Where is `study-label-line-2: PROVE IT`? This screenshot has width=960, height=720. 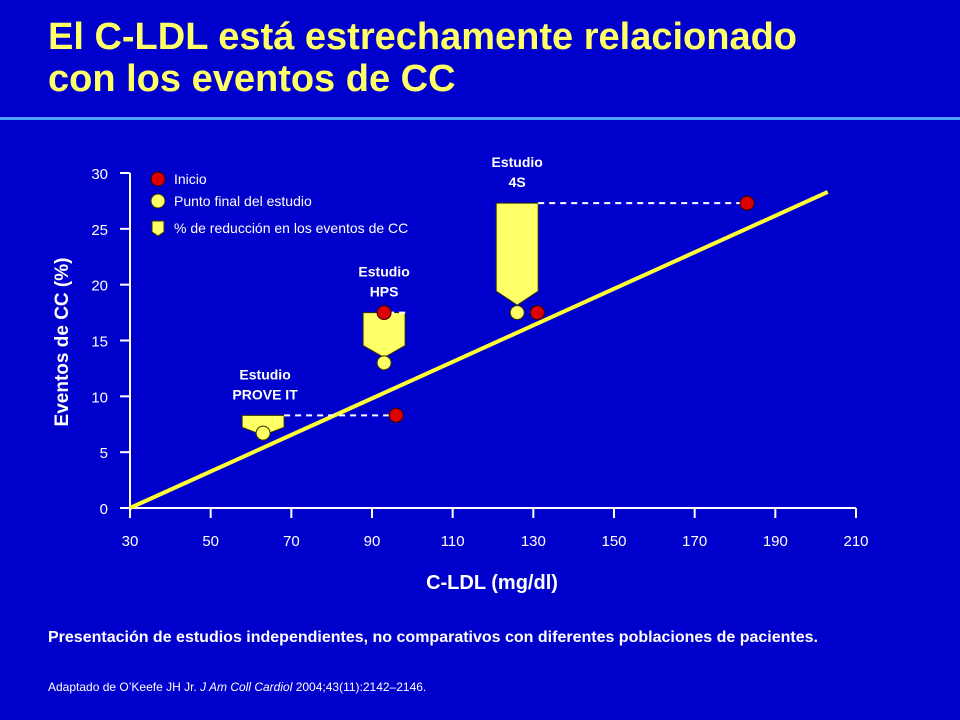
study-label-line-2: PROVE IT is located at coordinates (265, 394).